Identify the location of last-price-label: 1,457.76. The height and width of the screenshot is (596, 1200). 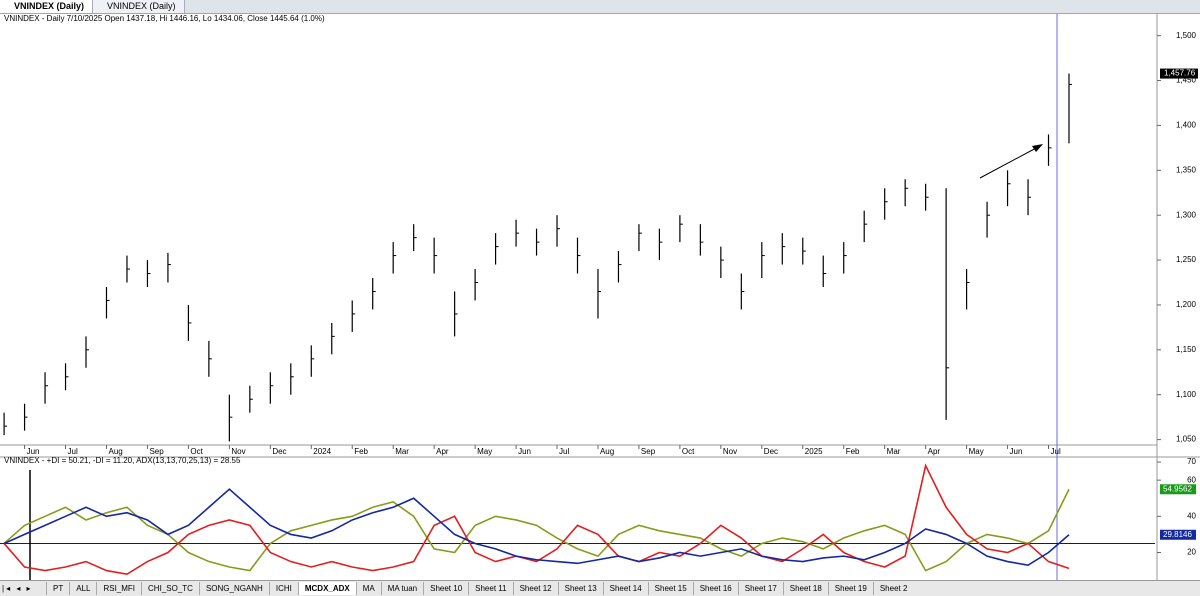
(1180, 73).